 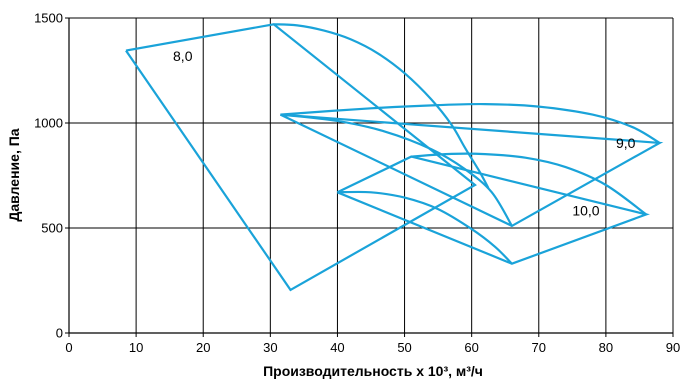 I want to click on x-tick-label: 30, so click(x=270, y=347).